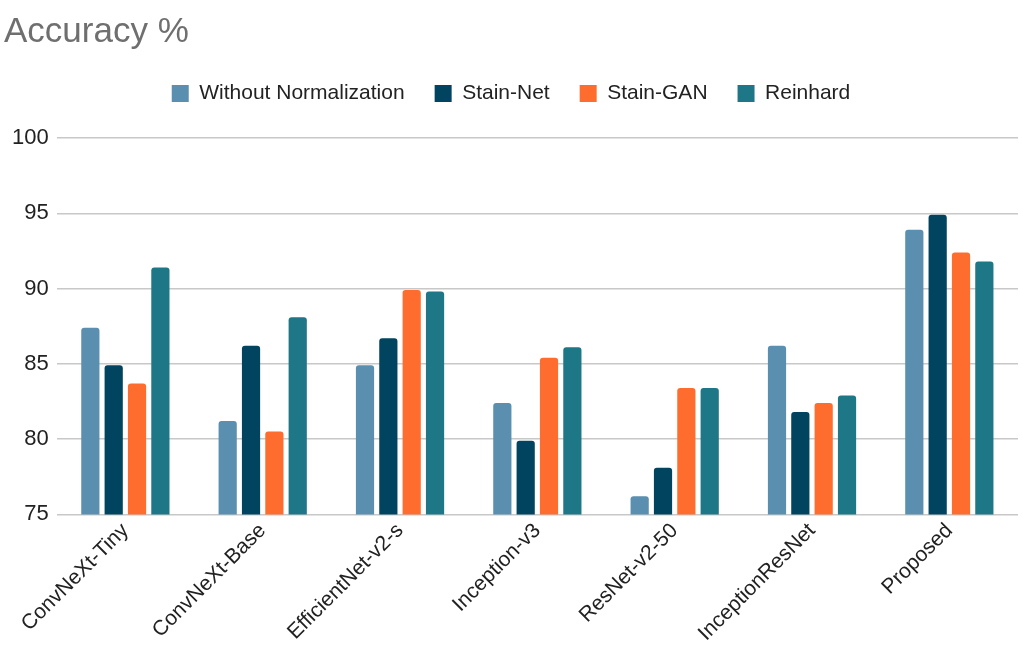  I want to click on y-tick-label: 90, so click(36, 287).